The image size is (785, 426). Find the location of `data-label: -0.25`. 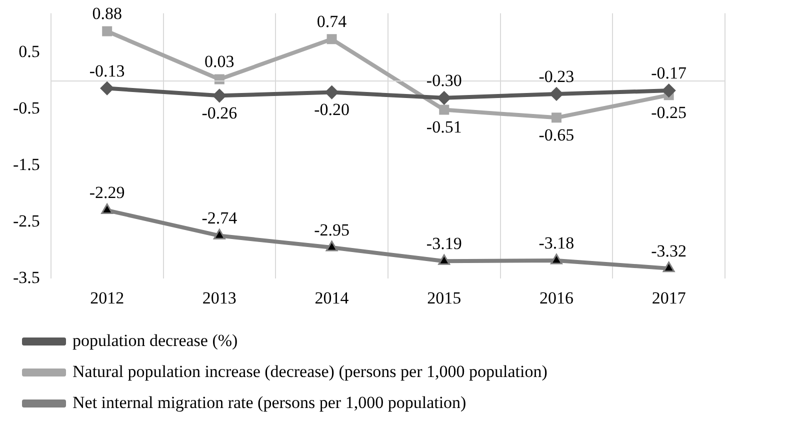

data-label: -0.25 is located at coordinates (669, 112).